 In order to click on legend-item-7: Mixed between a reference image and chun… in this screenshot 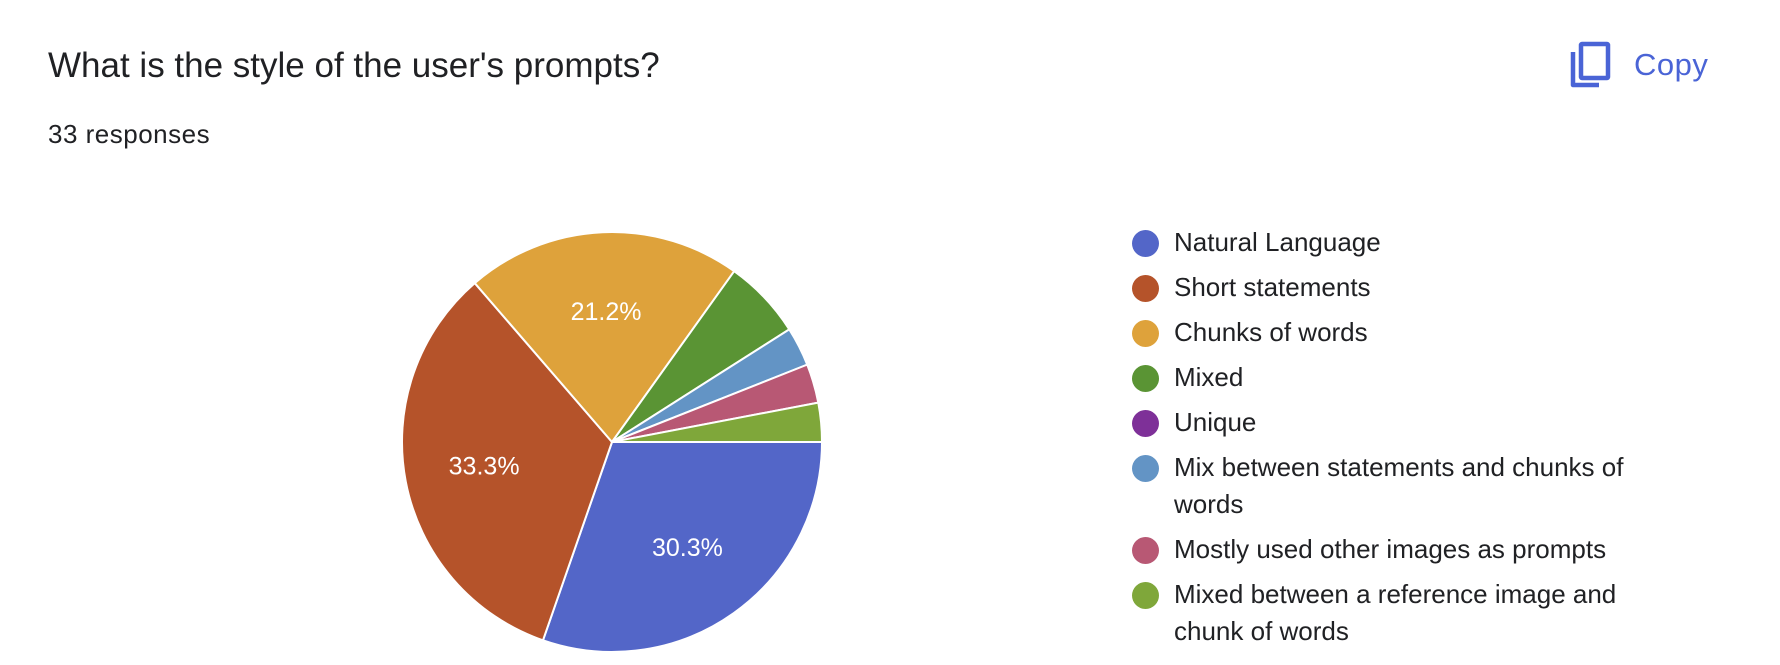, I will do `click(1412, 613)`.